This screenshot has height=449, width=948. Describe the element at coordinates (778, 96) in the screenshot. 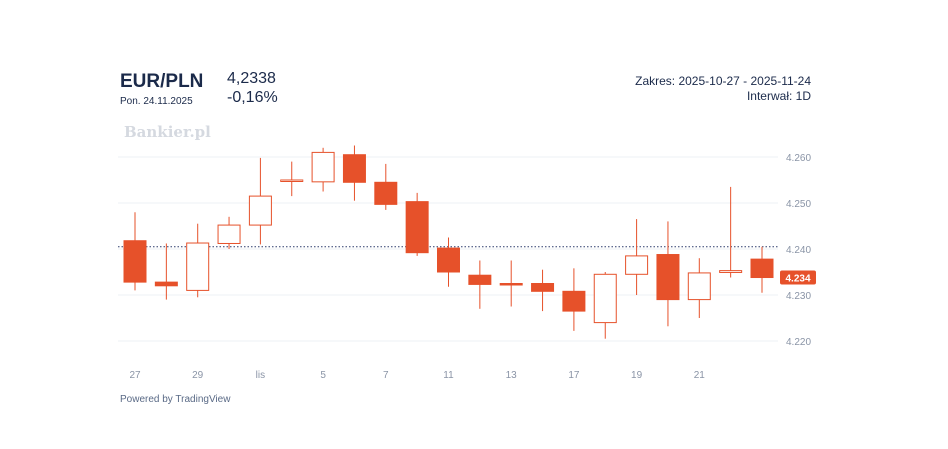

I see `chart-interval: Interwał: 1D` at that location.